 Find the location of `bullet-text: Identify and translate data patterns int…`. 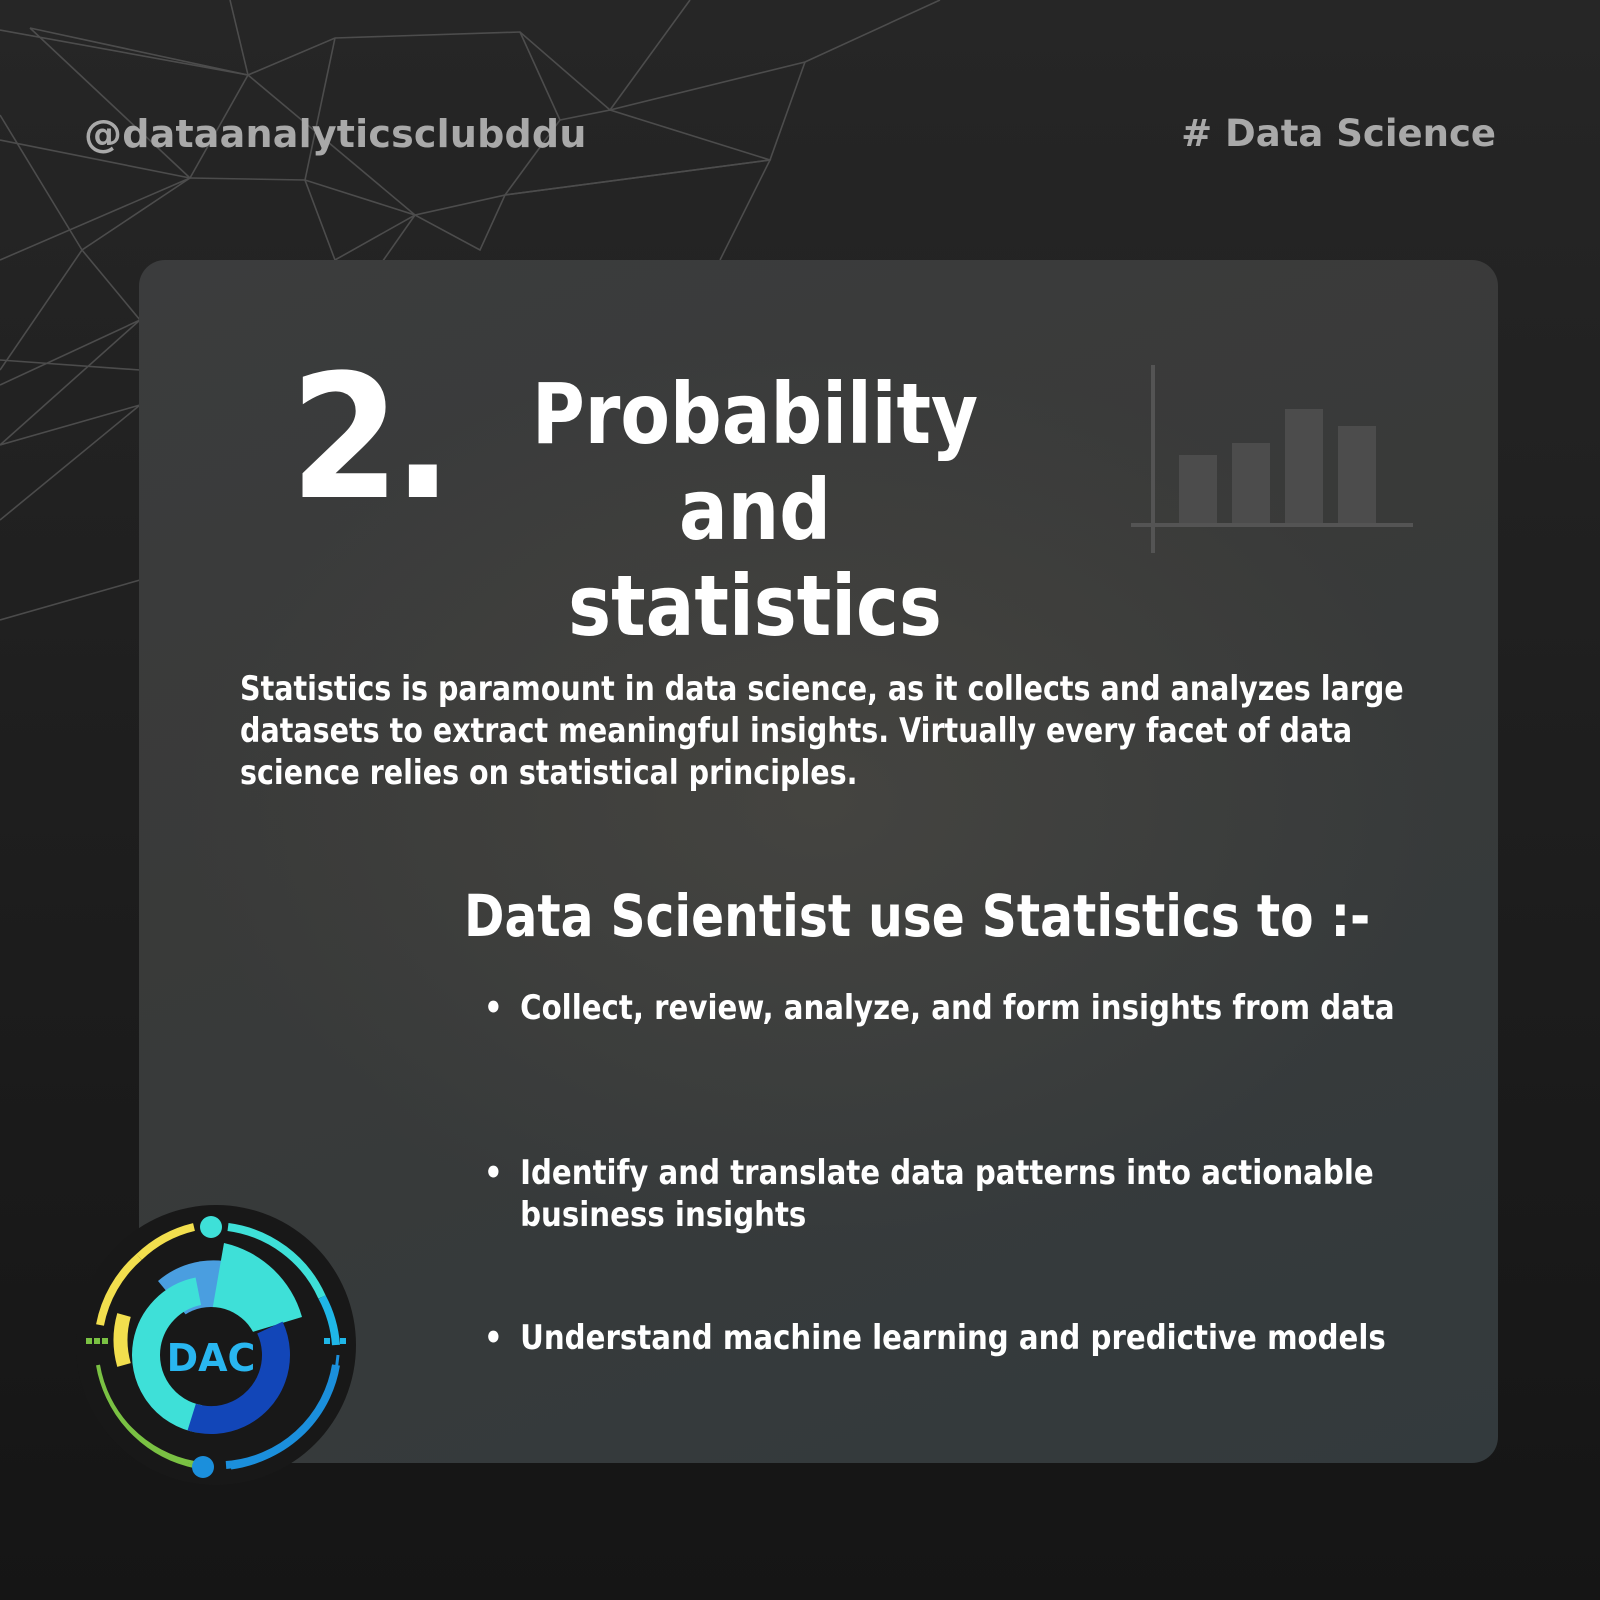

bullet-text: Identify and translate data patterns int… is located at coordinates (947, 1194).